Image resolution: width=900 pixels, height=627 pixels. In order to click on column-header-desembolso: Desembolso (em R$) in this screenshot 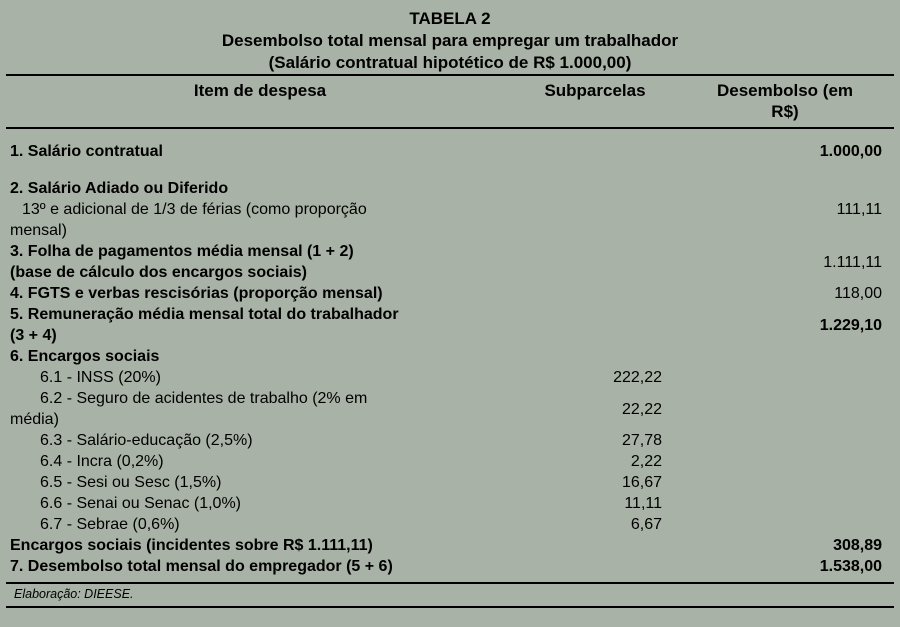, I will do `click(785, 101)`.